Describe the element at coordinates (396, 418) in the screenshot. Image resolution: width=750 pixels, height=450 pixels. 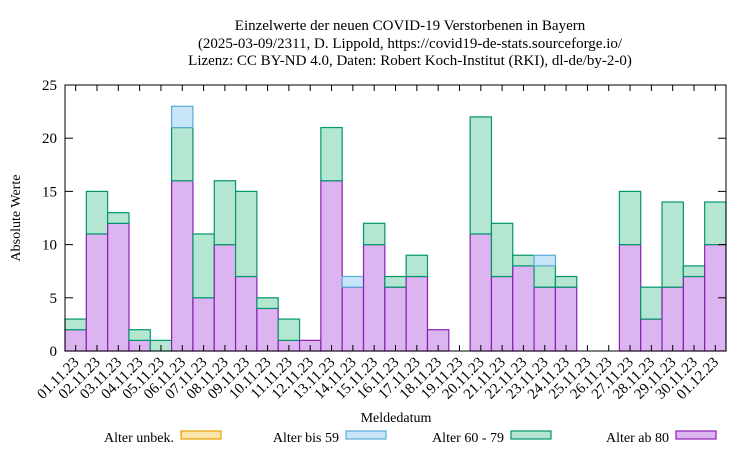
I see `x-axis-label: Meldedatum` at that location.